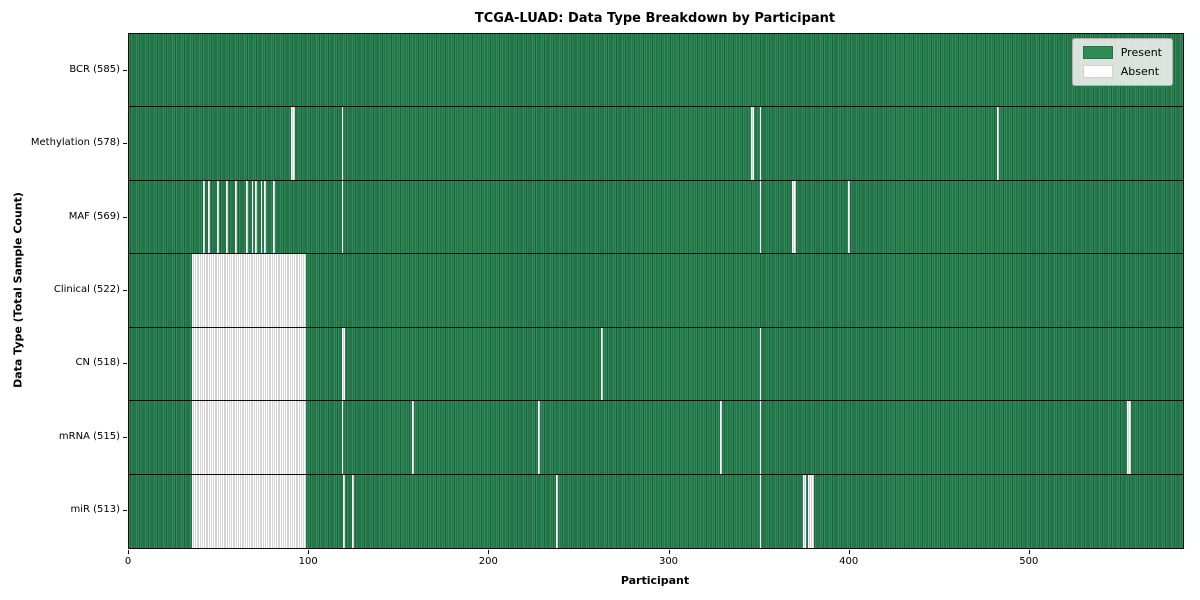 The width and height of the screenshot is (1200, 600). What do you see at coordinates (1097, 52) in the screenshot?
I see `present-swatch` at bounding box center [1097, 52].